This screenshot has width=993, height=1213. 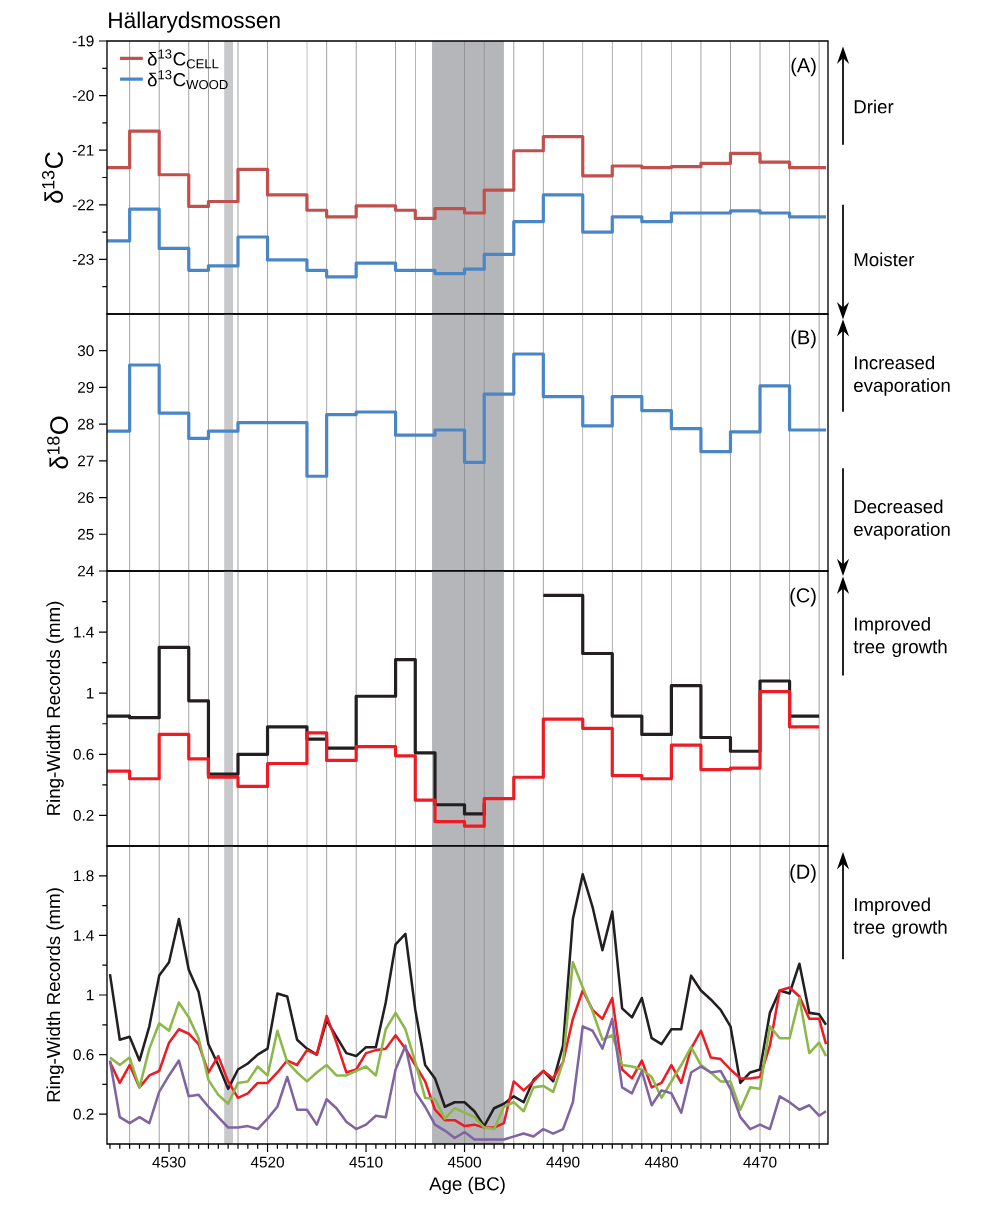 What do you see at coordinates (86, 387) in the screenshot?
I see `y-tick-label: 29` at bounding box center [86, 387].